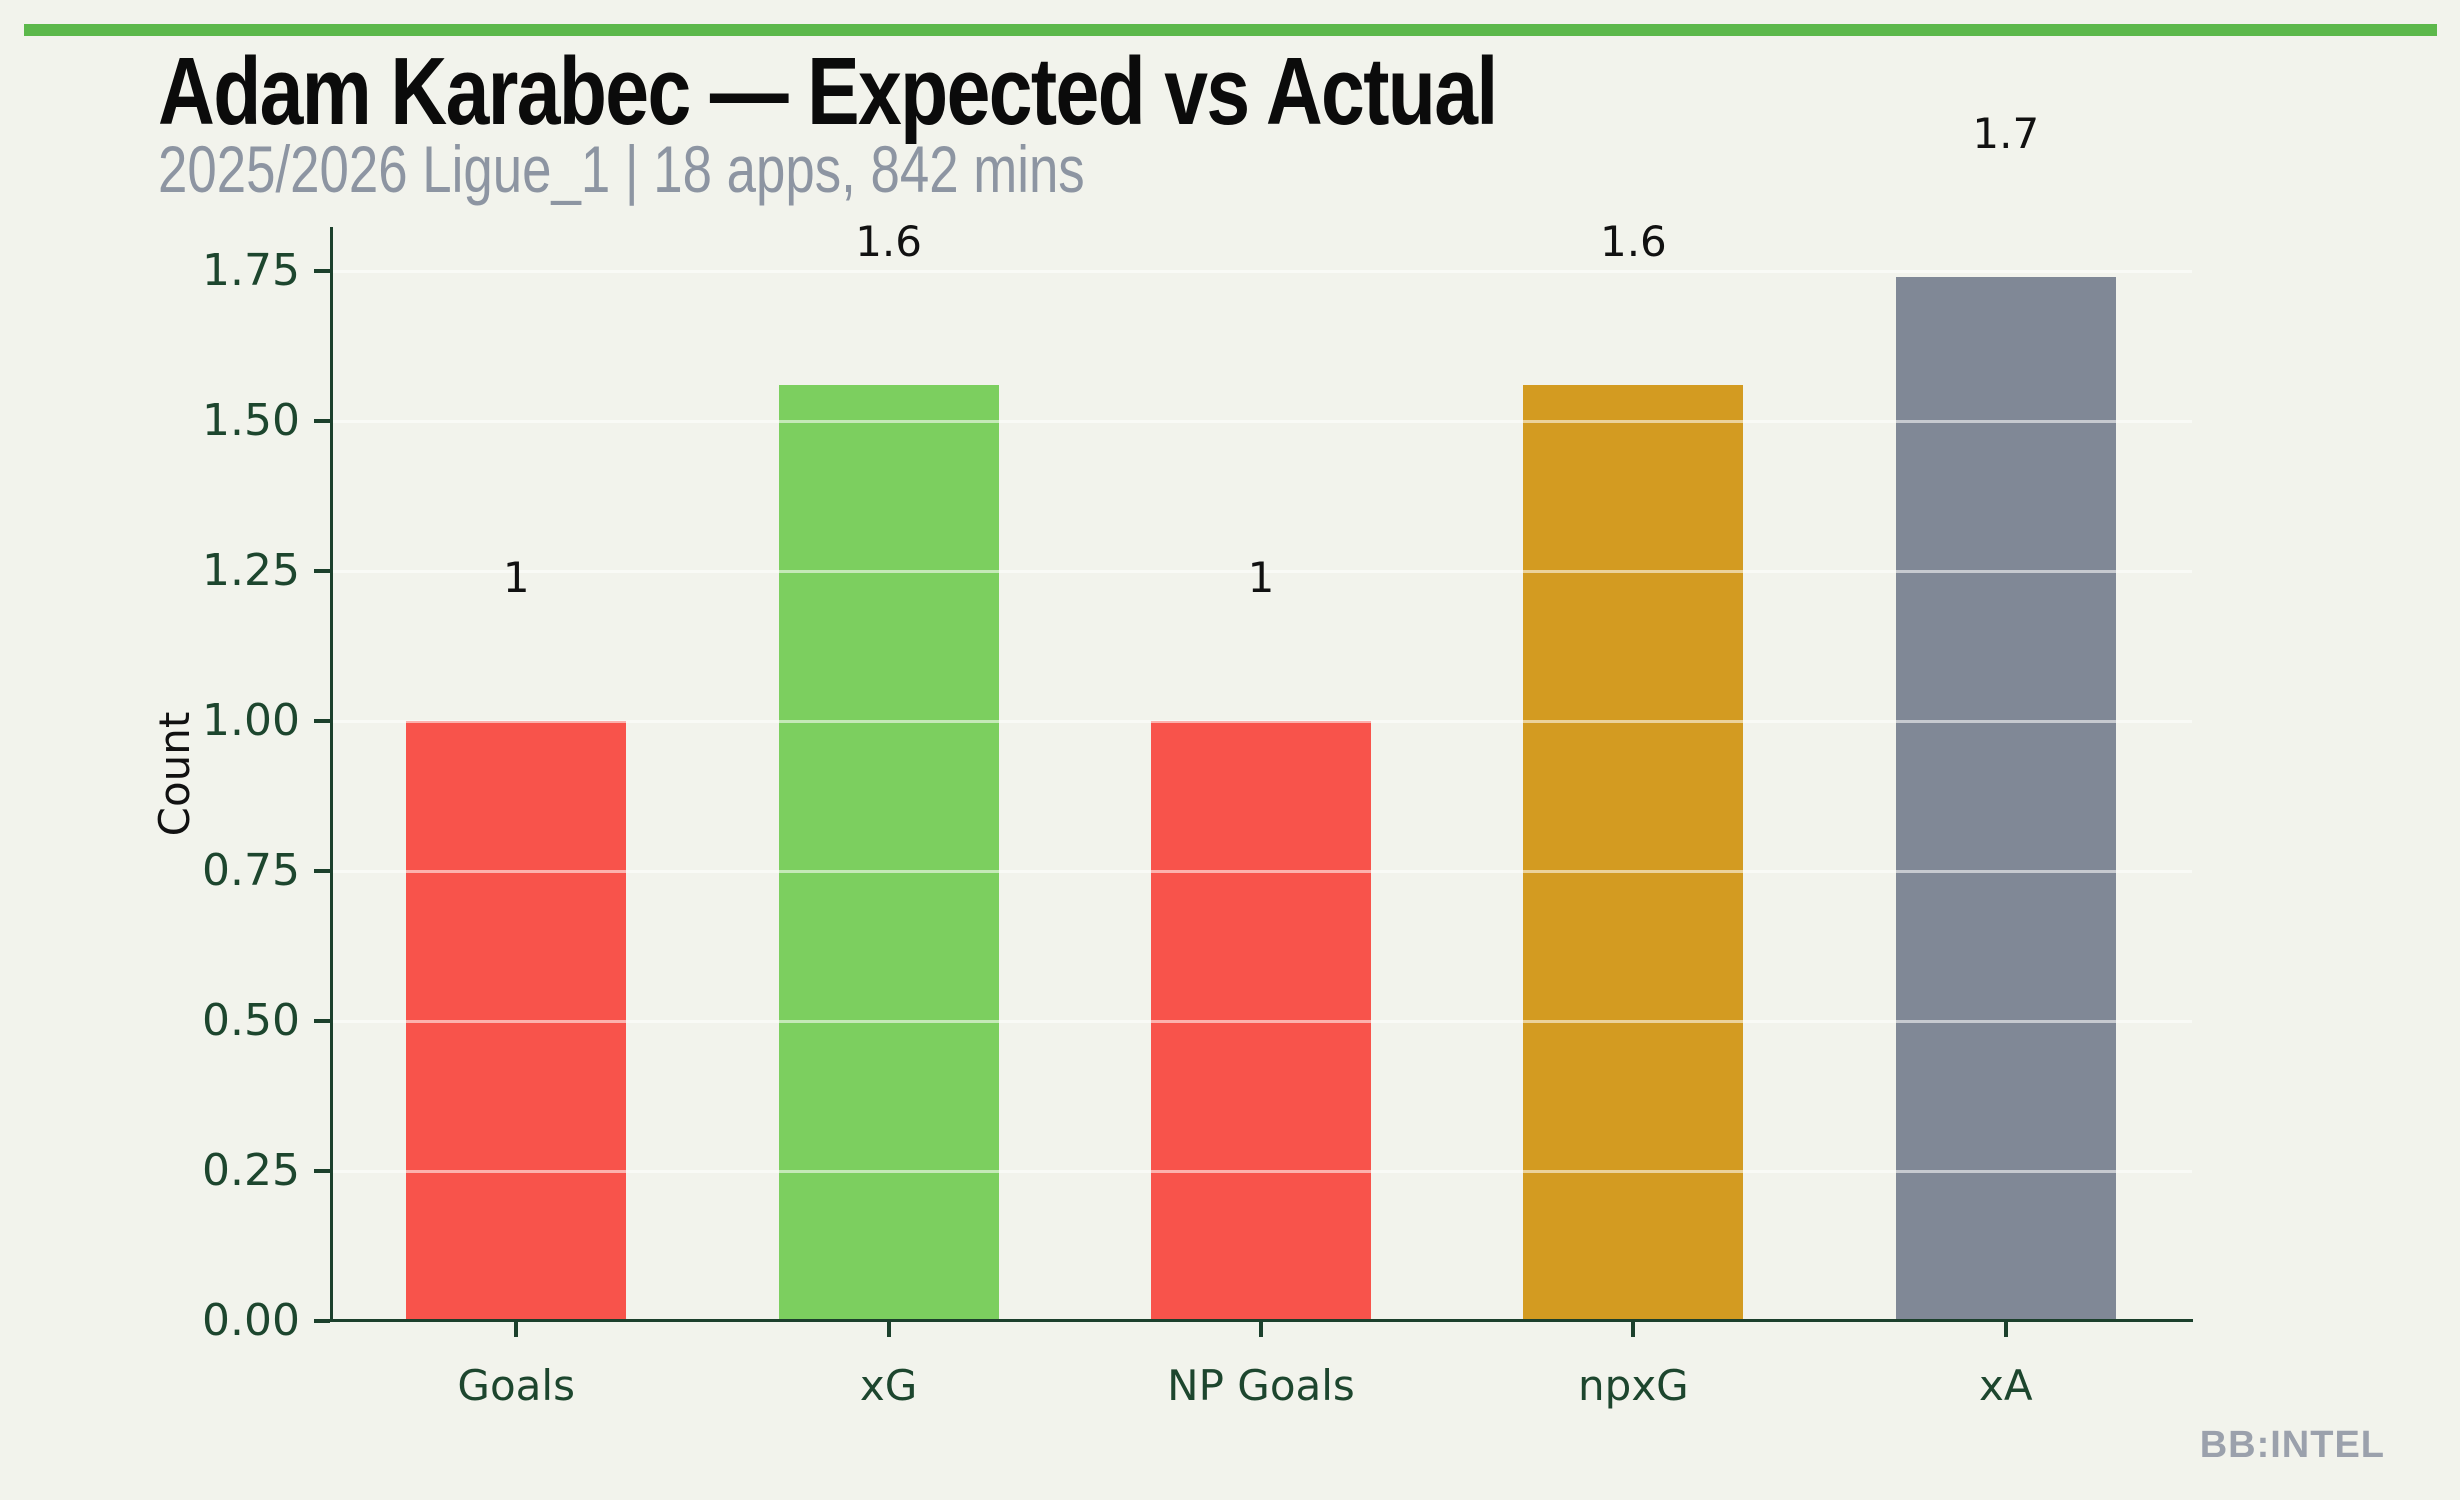  What do you see at coordinates (251, 270) in the screenshot?
I see `y-tick-label: 1.75` at bounding box center [251, 270].